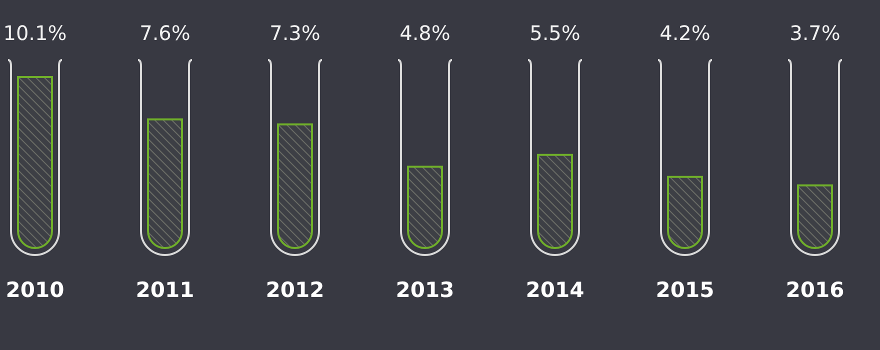 The width and height of the screenshot is (880, 350). What do you see at coordinates (685, 33) in the screenshot?
I see `data-label: 4.2%` at bounding box center [685, 33].